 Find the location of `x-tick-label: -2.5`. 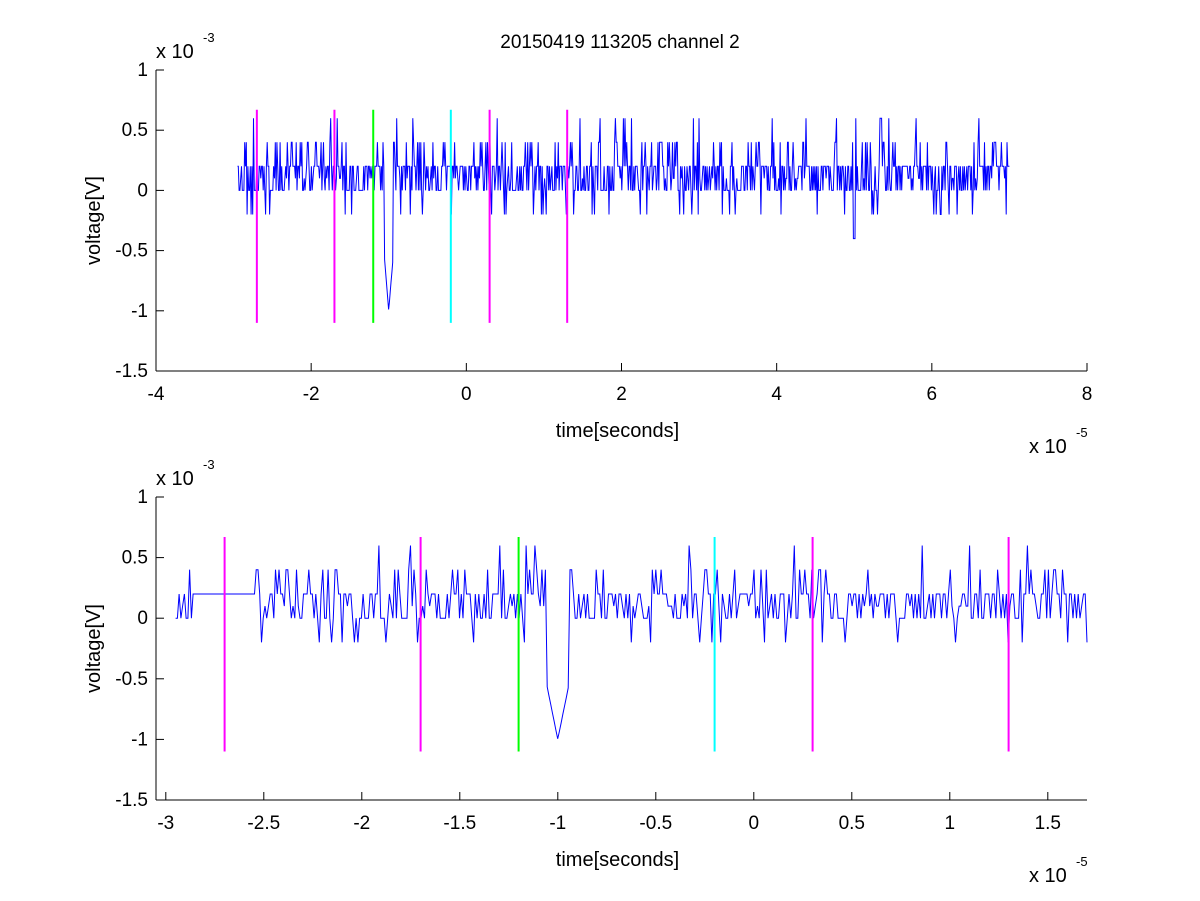

x-tick-label: -2.5 is located at coordinates (263, 823).